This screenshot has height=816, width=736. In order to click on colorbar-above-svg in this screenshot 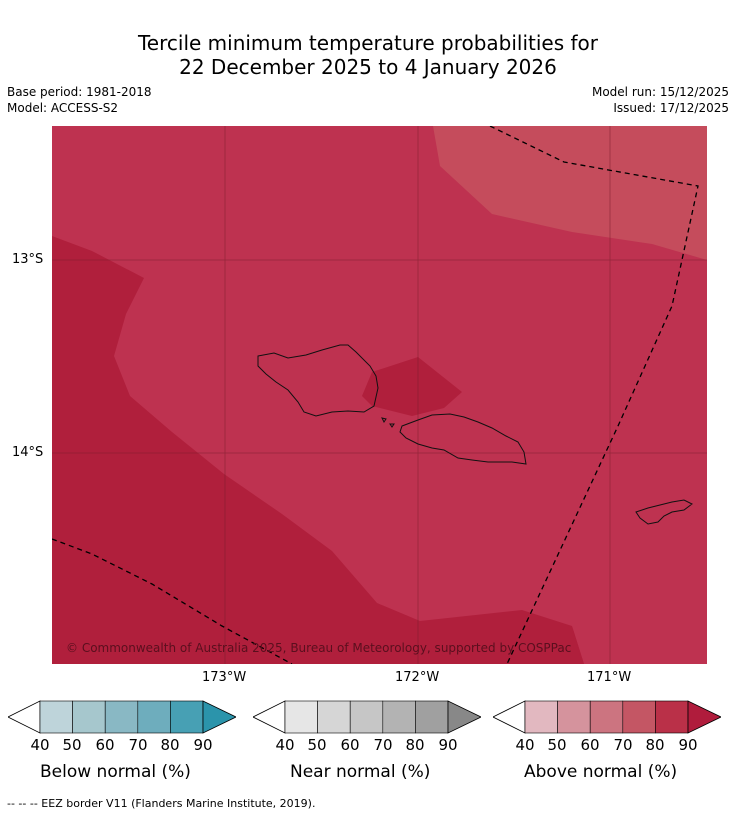, I will do `click(607, 717)`.